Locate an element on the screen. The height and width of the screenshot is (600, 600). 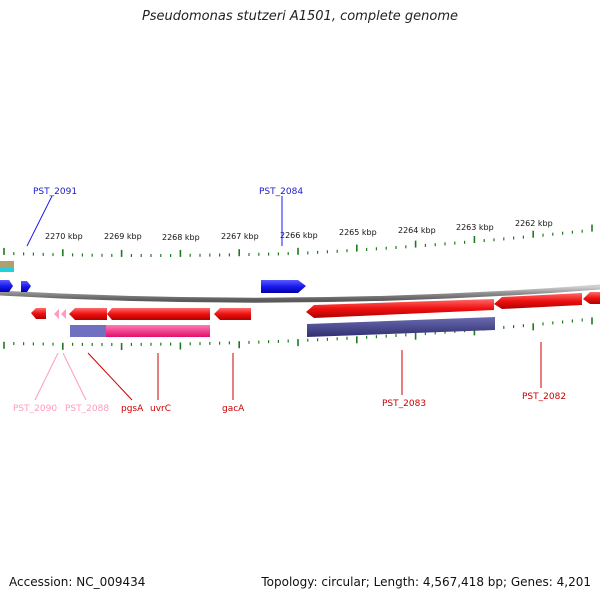
label-PST_2083: PST_2083 is located at coordinates (404, 404).